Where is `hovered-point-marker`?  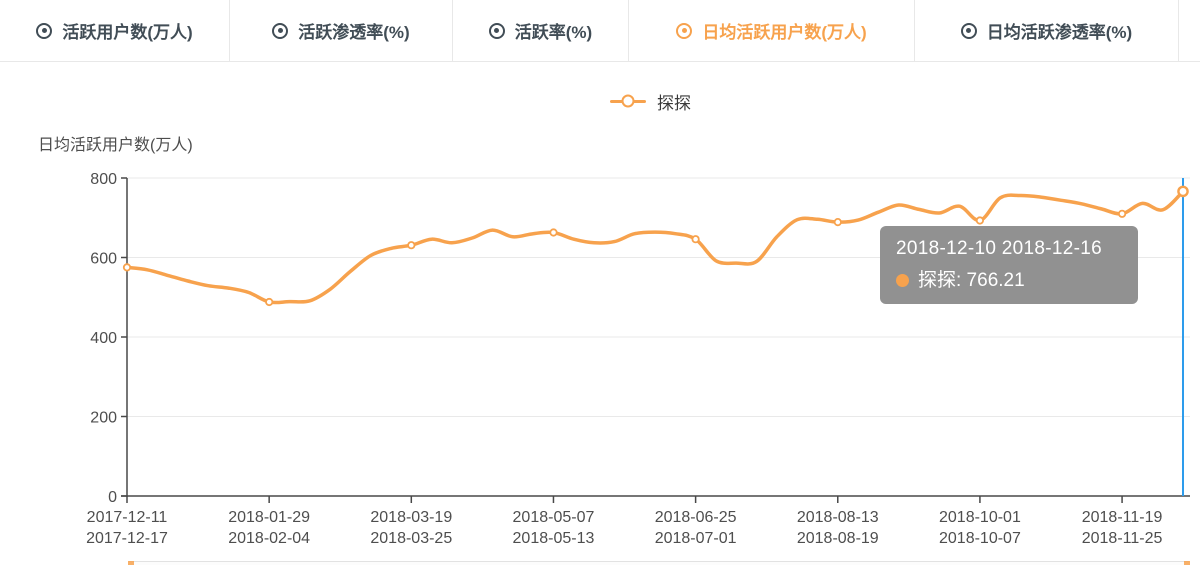 hovered-point-marker is located at coordinates (1183, 191).